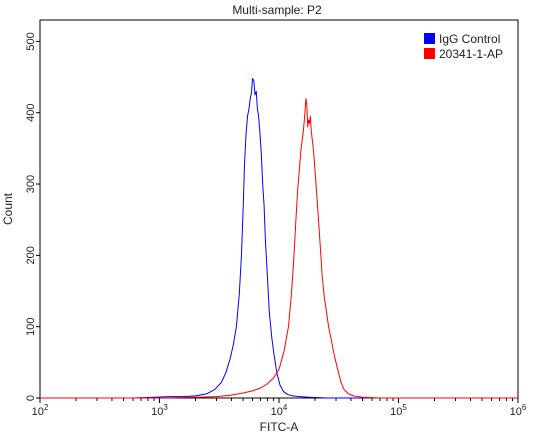 The height and width of the screenshot is (435, 534). Describe the element at coordinates (8, 208) in the screenshot. I see `y-axis-label: Count` at that location.